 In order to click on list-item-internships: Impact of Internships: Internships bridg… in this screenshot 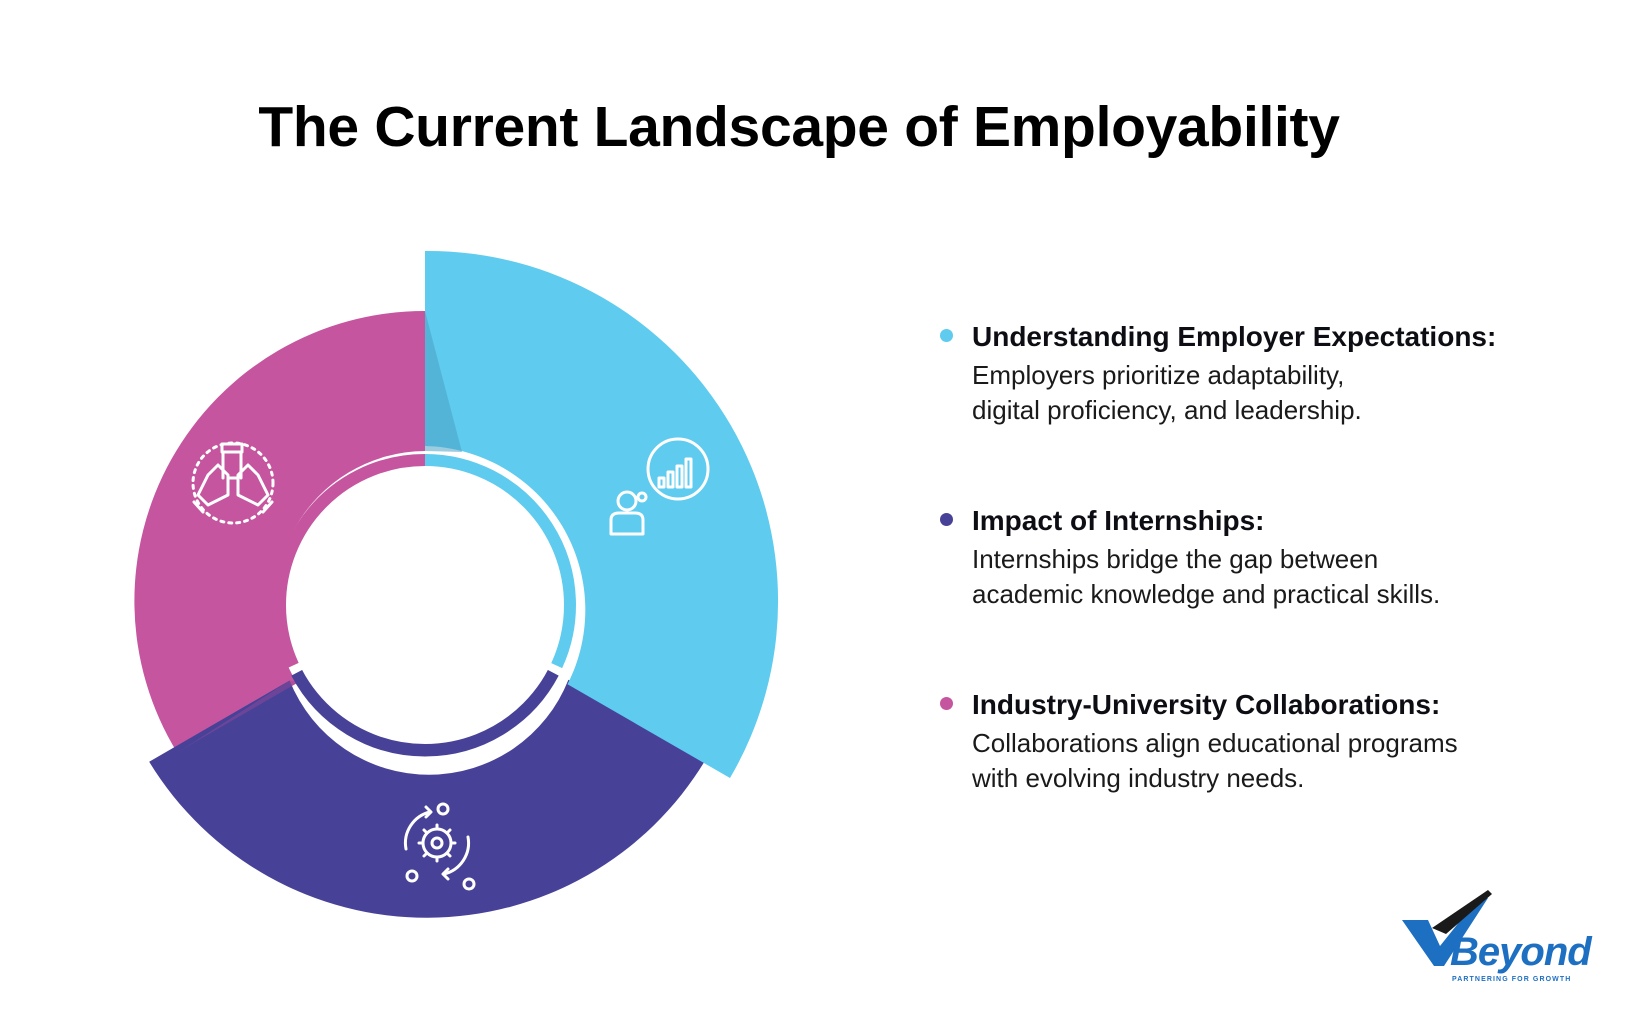, I will do `click(1270, 558)`.